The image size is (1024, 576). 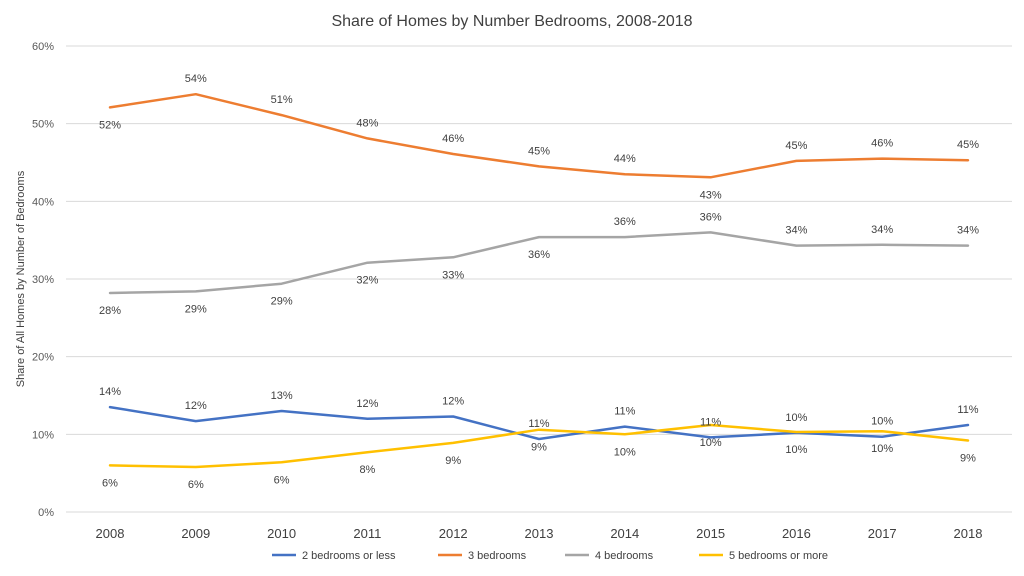 What do you see at coordinates (968, 533) in the screenshot?
I see `x-tick-label: 2018` at bounding box center [968, 533].